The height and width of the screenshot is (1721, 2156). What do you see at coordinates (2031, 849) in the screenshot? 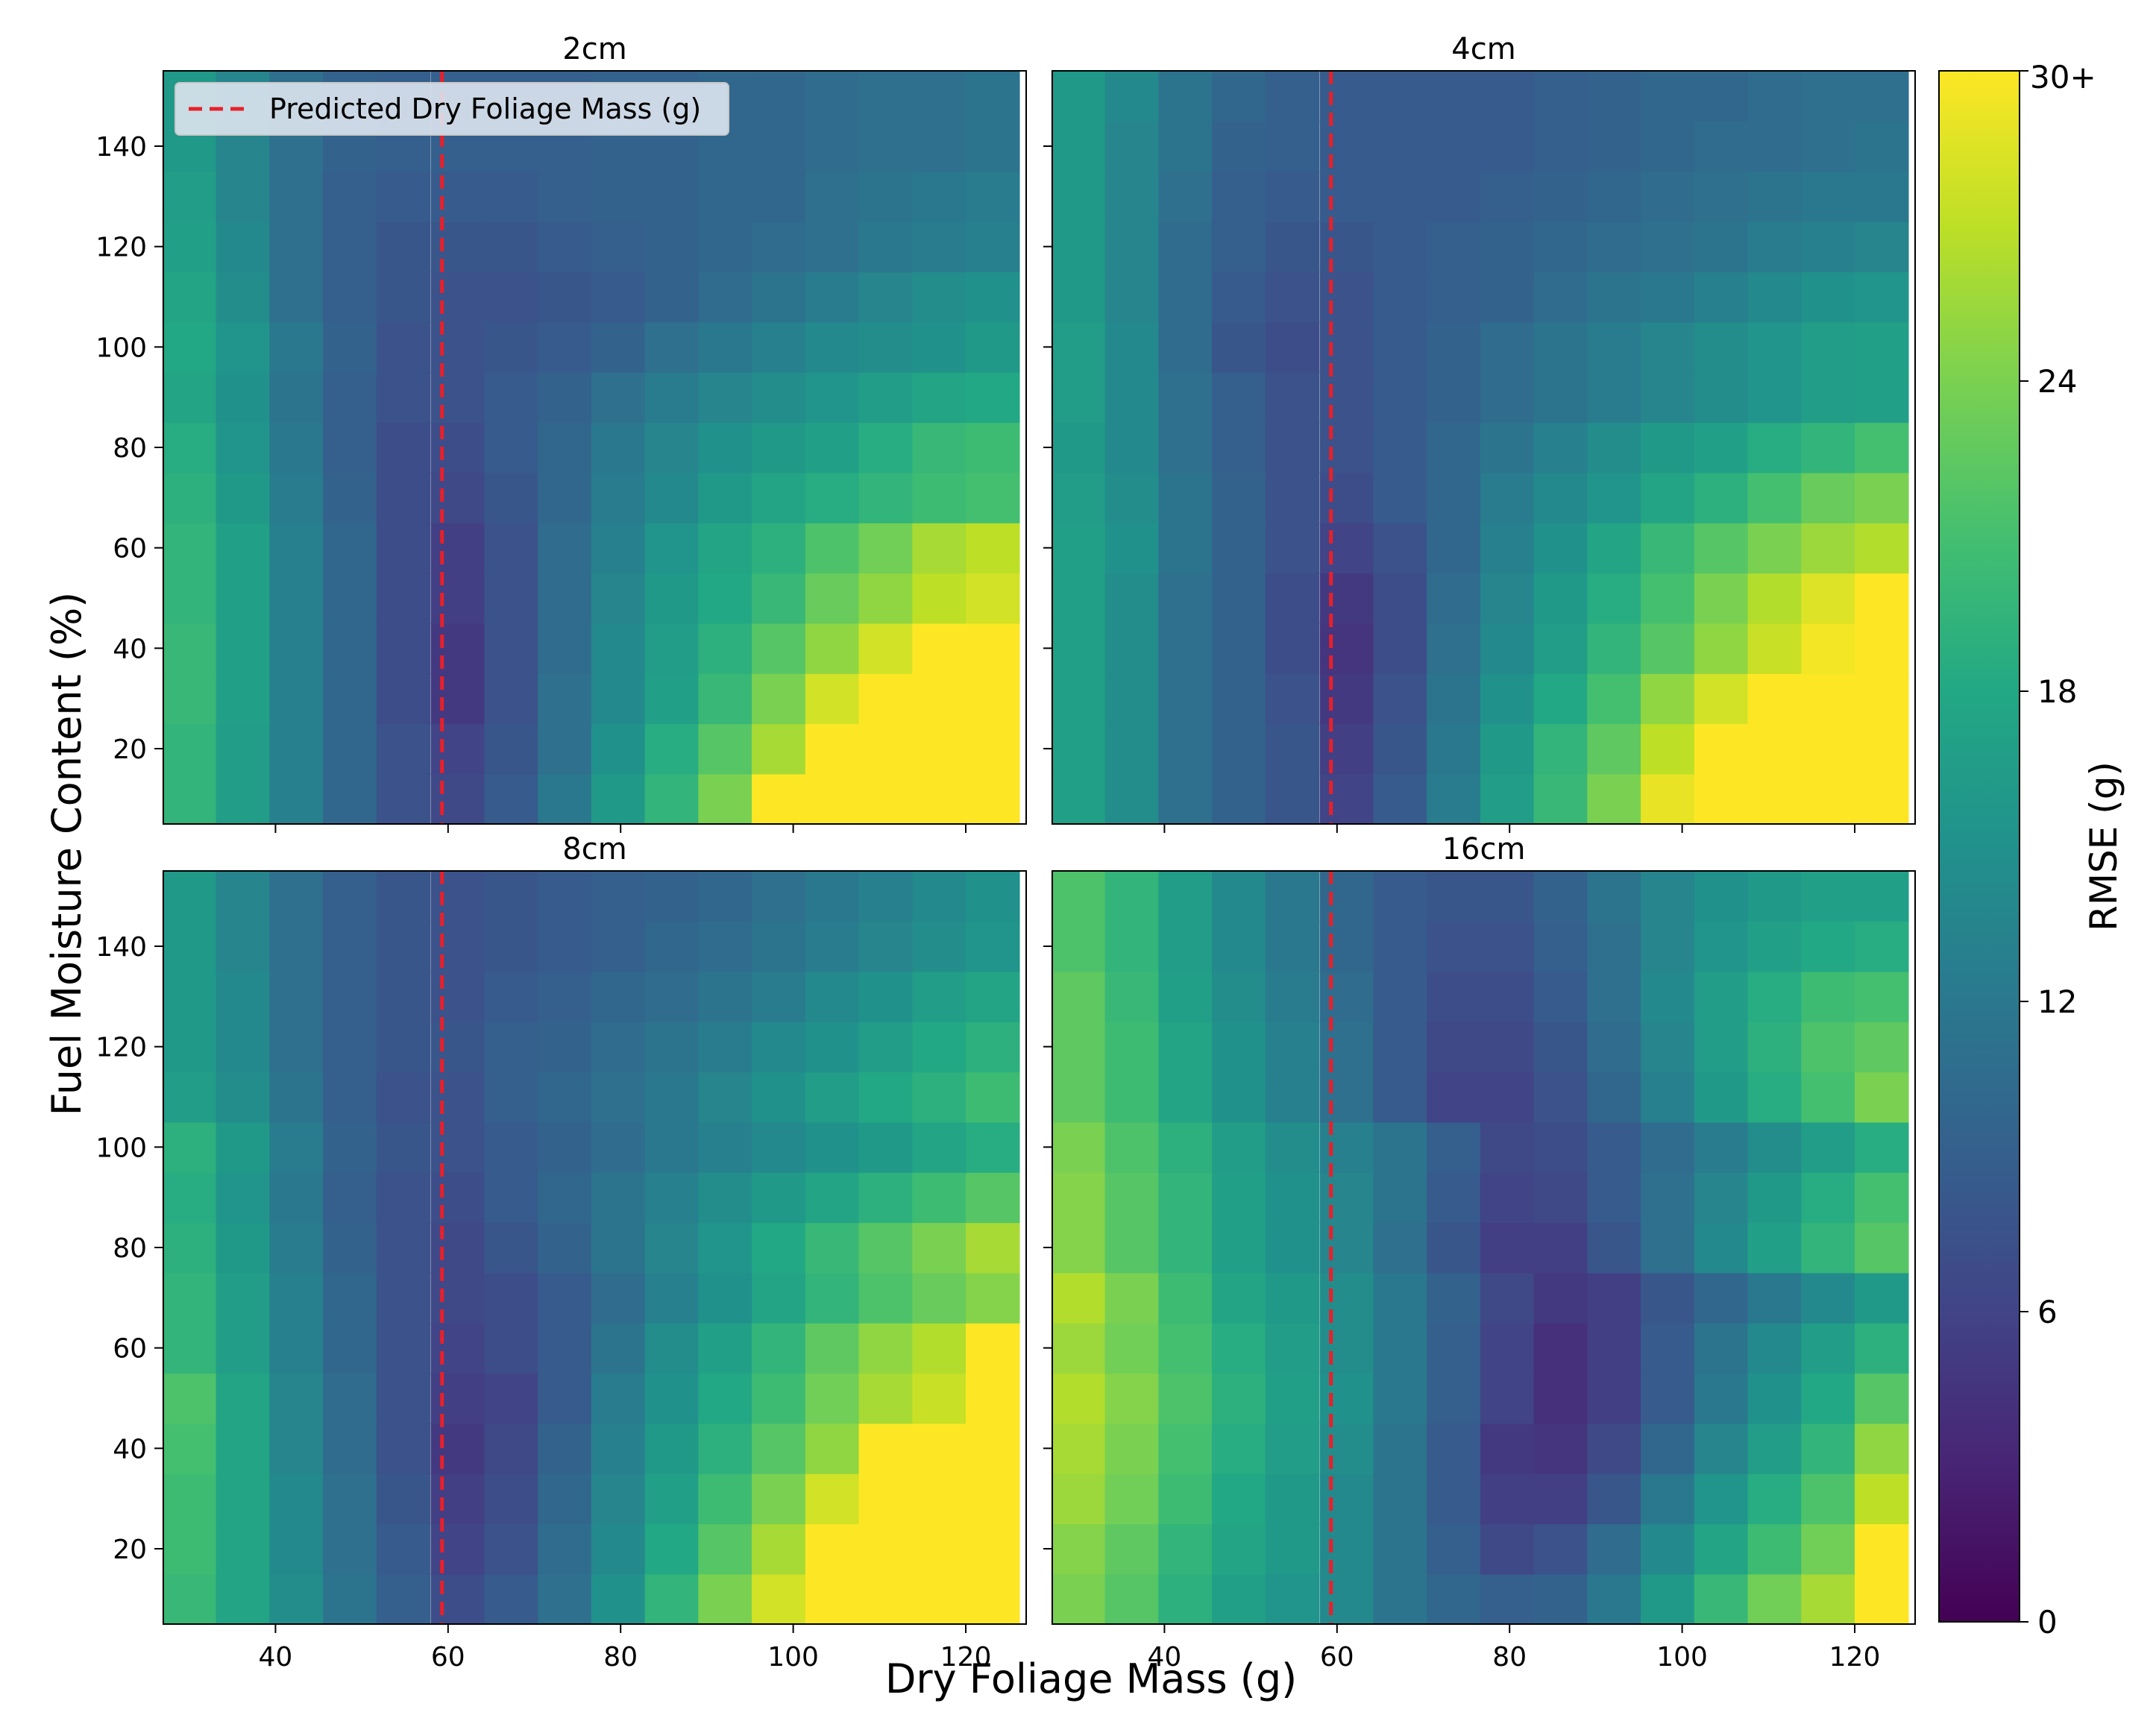
I see `colorbar: 0 6 12 18 24 30+ RMSE (g)` at bounding box center [2031, 849].